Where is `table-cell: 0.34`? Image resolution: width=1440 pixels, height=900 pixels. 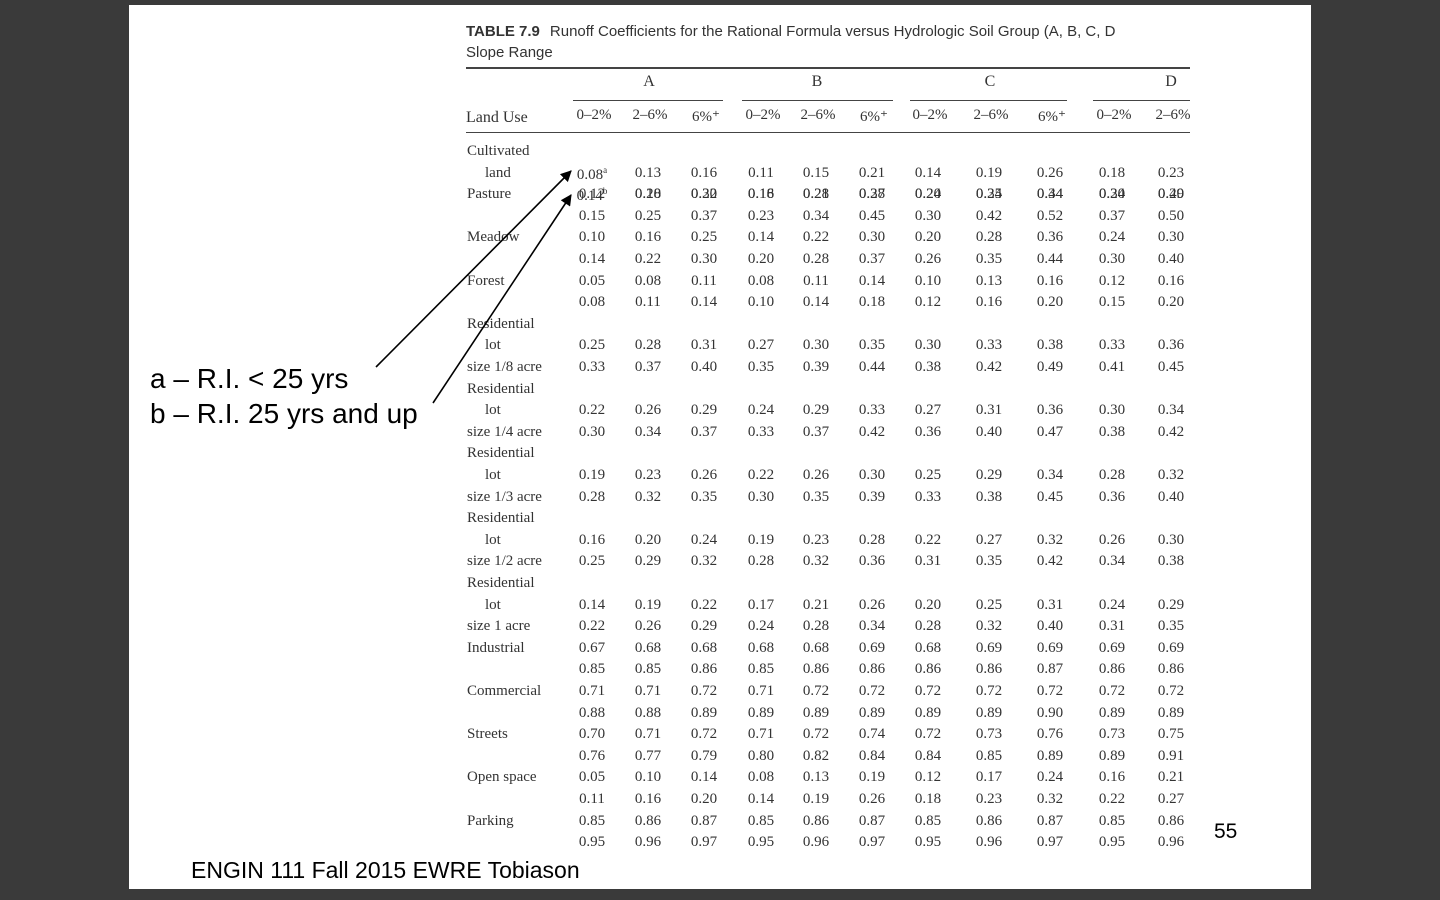
table-cell: 0.34 is located at coordinates (1112, 561).